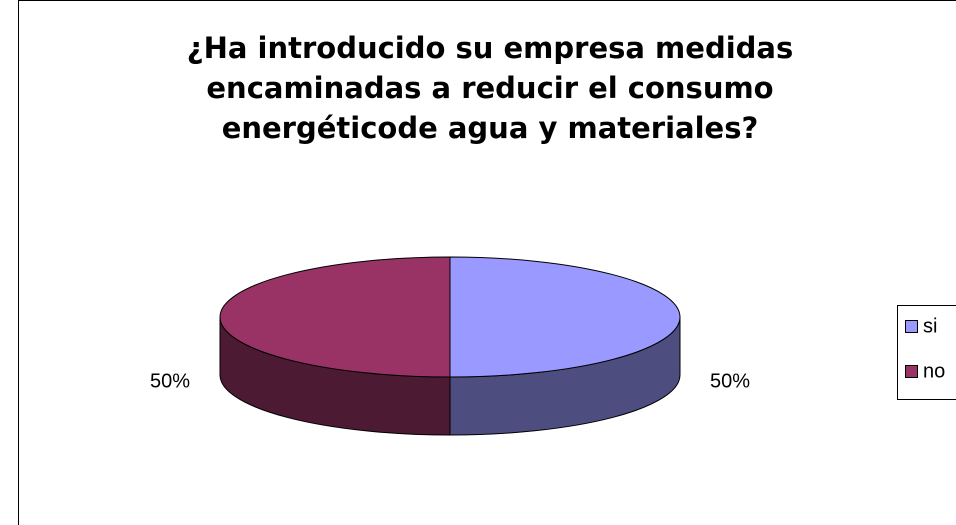 The image size is (956, 525). I want to click on legend-label: no, so click(934, 371).